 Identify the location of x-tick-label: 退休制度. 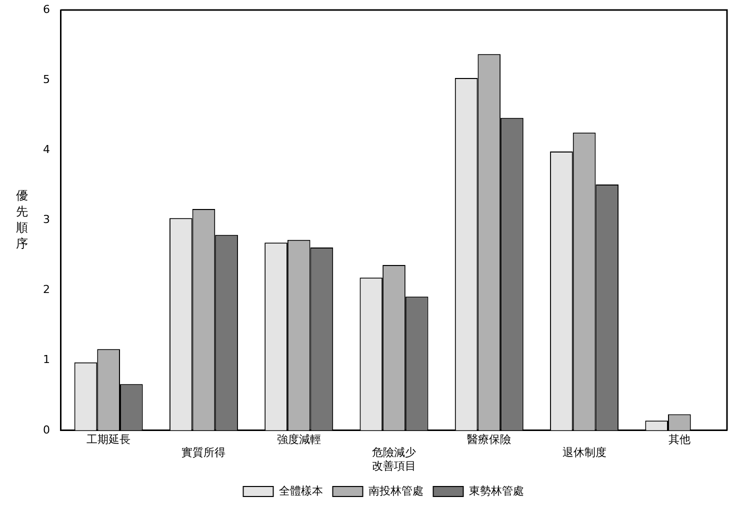
(584, 453).